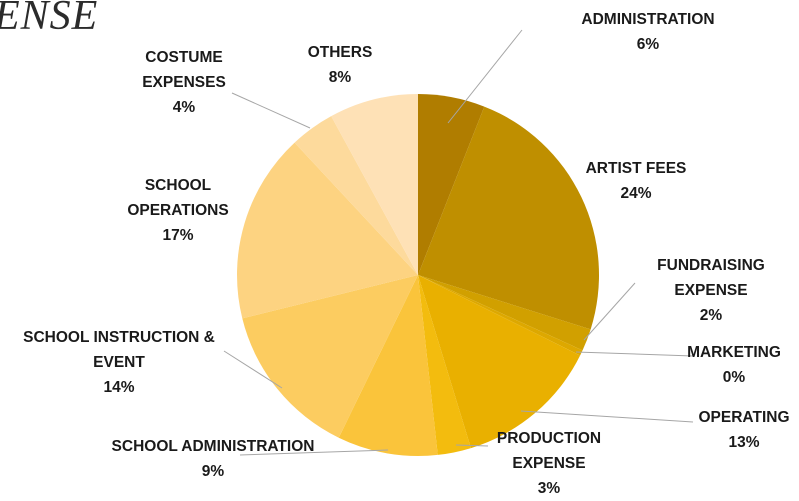 The height and width of the screenshot is (501, 799). Describe the element at coordinates (647, 32) in the screenshot. I see `slice-label-1: ADMINISTRATION 6%` at that location.